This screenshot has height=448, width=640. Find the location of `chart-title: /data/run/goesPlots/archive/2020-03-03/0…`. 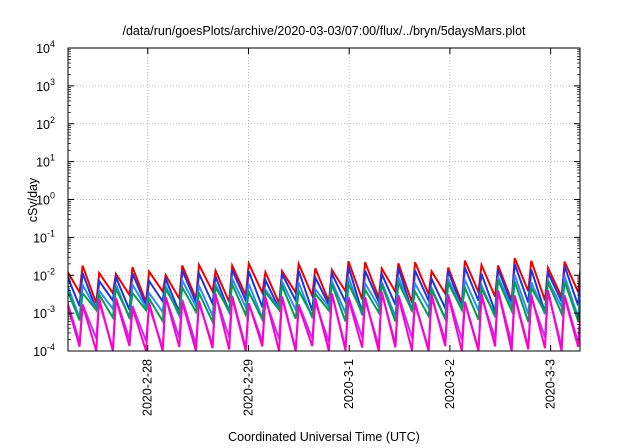

chart-title: /data/run/goesPlots/archive/2020-03-03/0… is located at coordinates (324, 31).